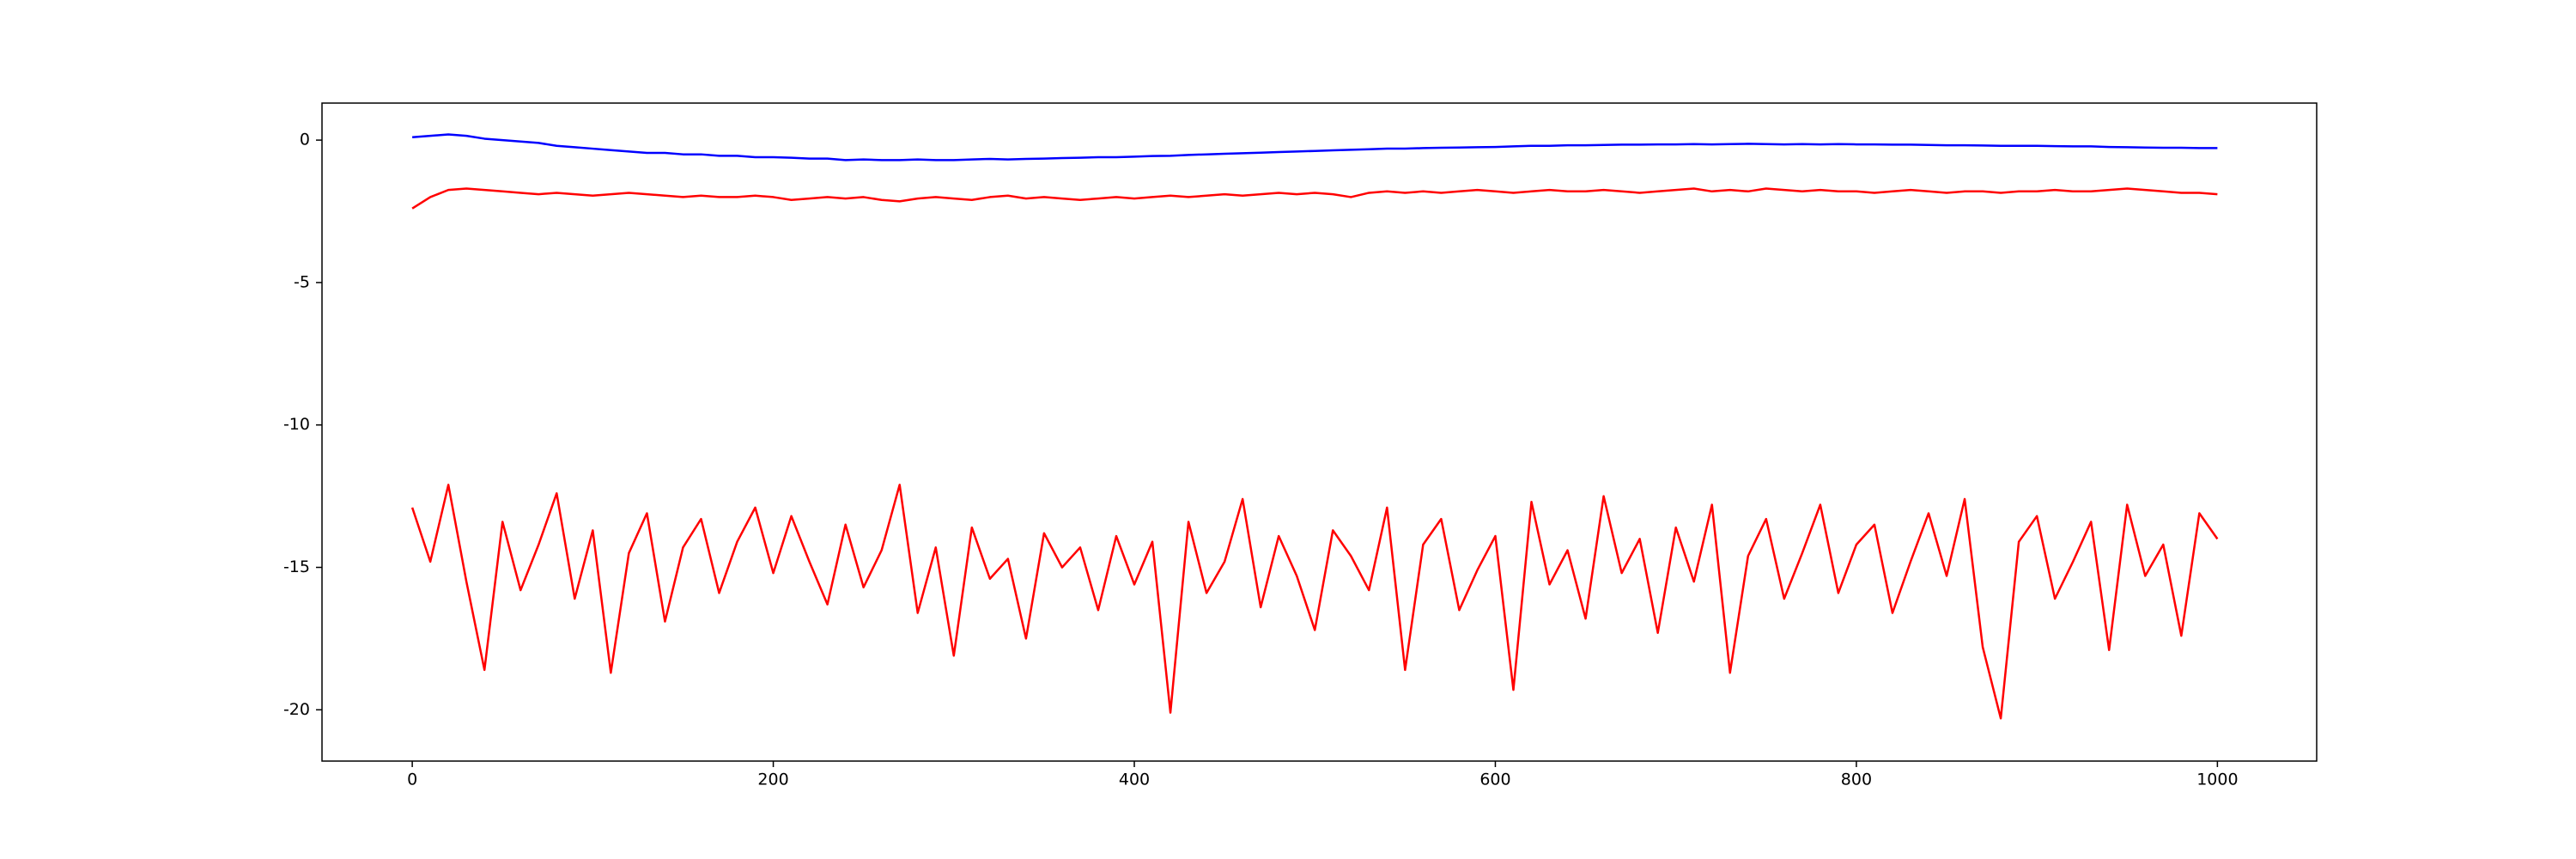 This screenshot has width=2576, height=859. Describe the element at coordinates (296, 709) in the screenshot. I see `y-tick-label: -20` at that location.